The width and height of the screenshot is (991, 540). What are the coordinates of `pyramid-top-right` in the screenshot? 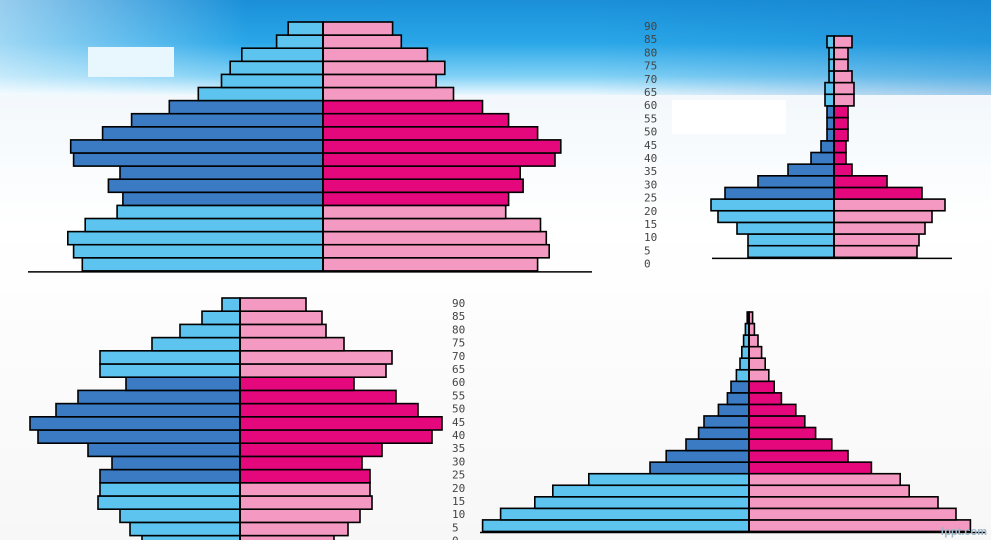 It's located at (831, 147).